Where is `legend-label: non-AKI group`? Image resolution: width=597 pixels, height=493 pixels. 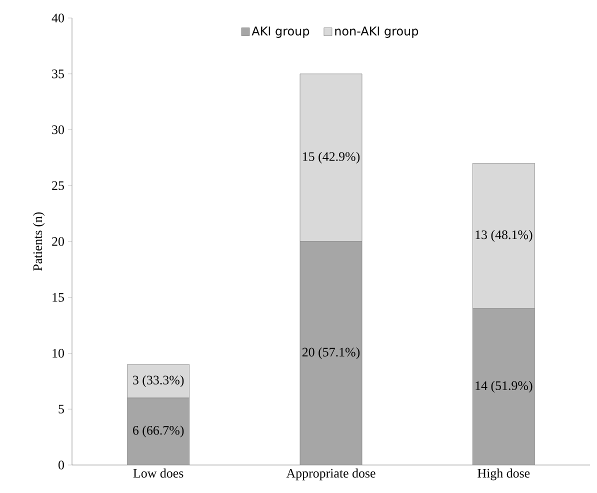
legend-label: non-AKI group is located at coordinates (376, 32).